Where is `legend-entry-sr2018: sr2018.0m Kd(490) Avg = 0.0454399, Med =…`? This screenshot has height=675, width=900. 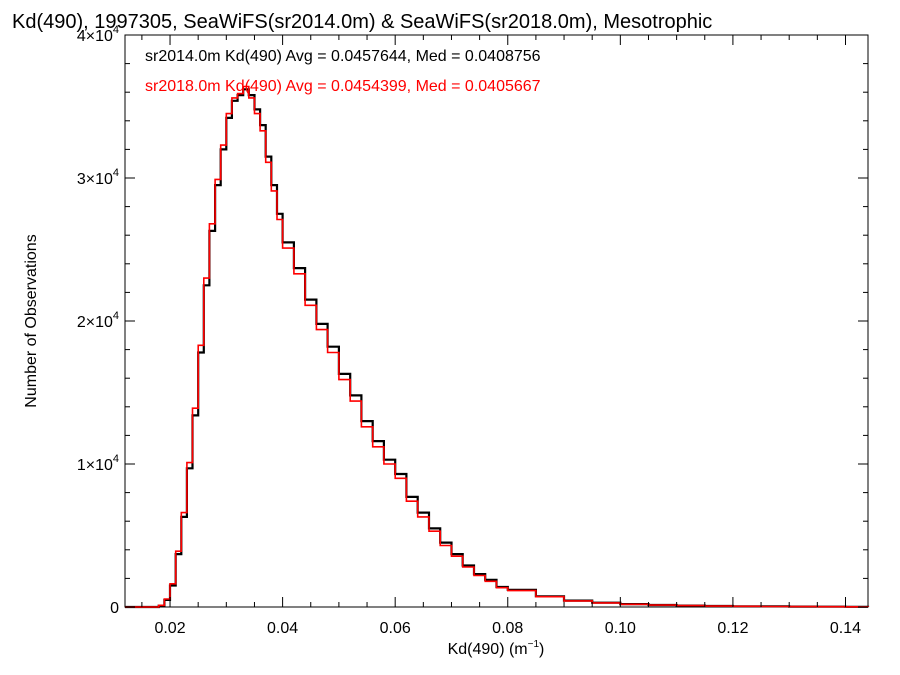 legend-entry-sr2018: sr2018.0m Kd(490) Avg = 0.0454399, Med =… is located at coordinates (343, 86).